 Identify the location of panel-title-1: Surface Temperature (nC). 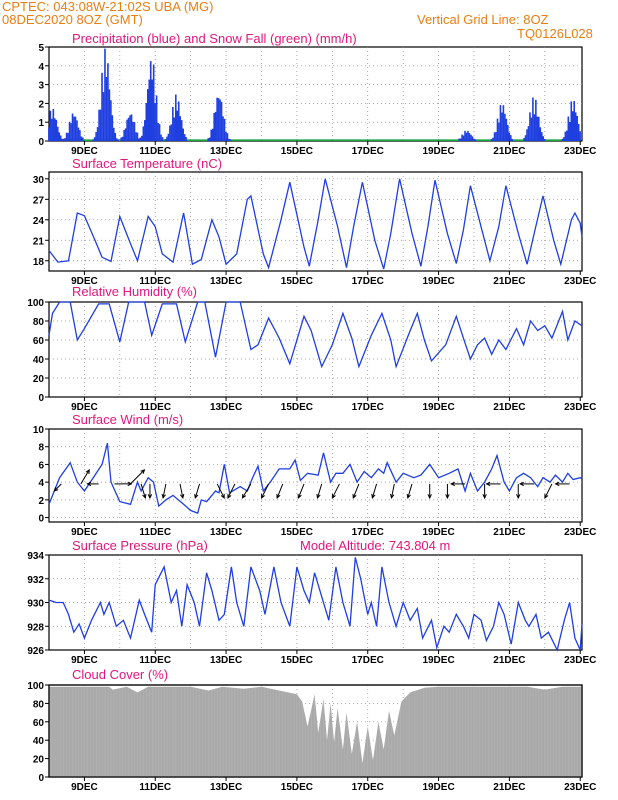
(147, 163).